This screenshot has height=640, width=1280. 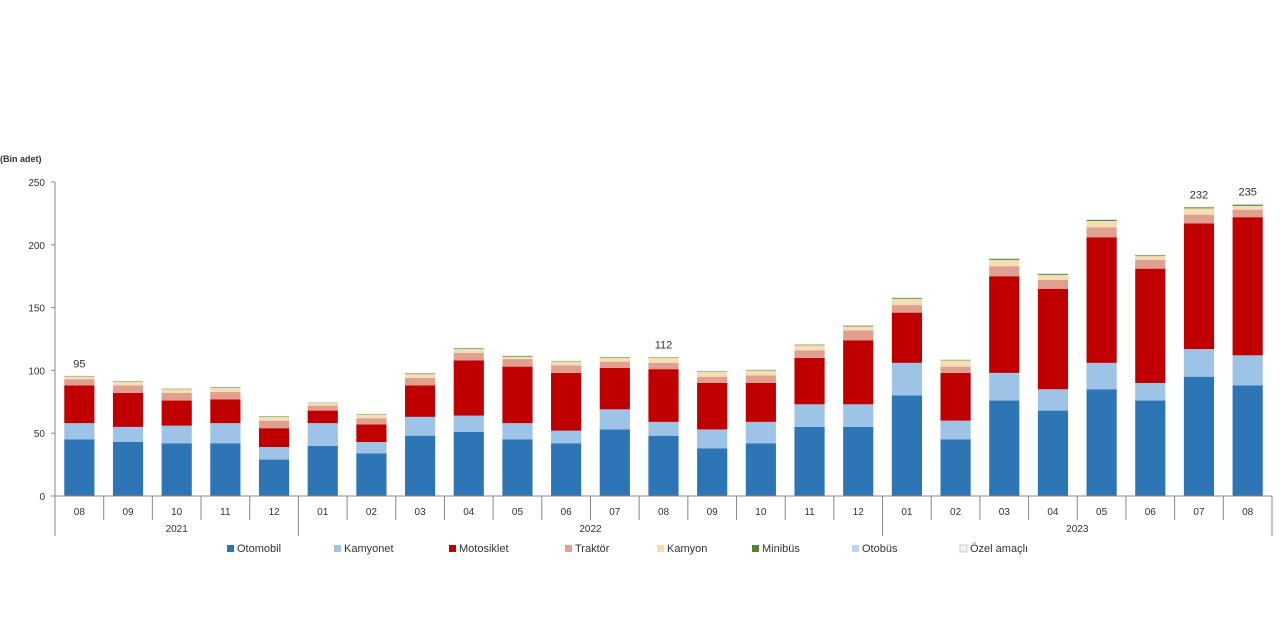 I want to click on year-label: 2023, so click(x=1077, y=529).